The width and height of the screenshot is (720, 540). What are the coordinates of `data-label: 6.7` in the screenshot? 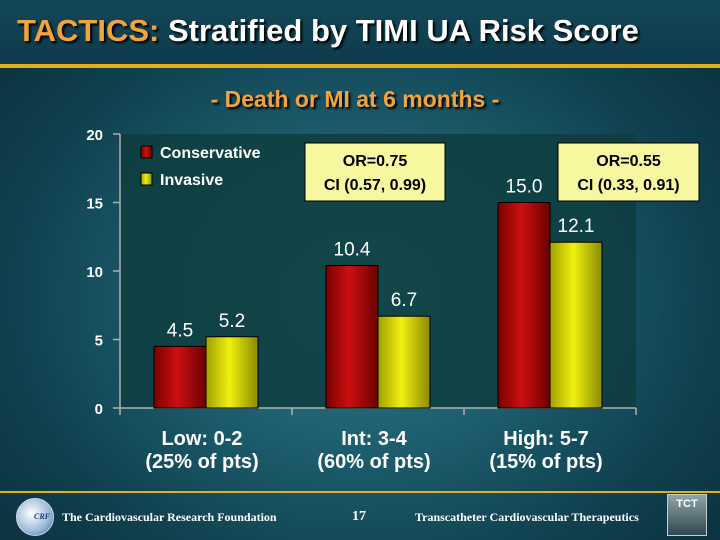 It's located at (404, 300).